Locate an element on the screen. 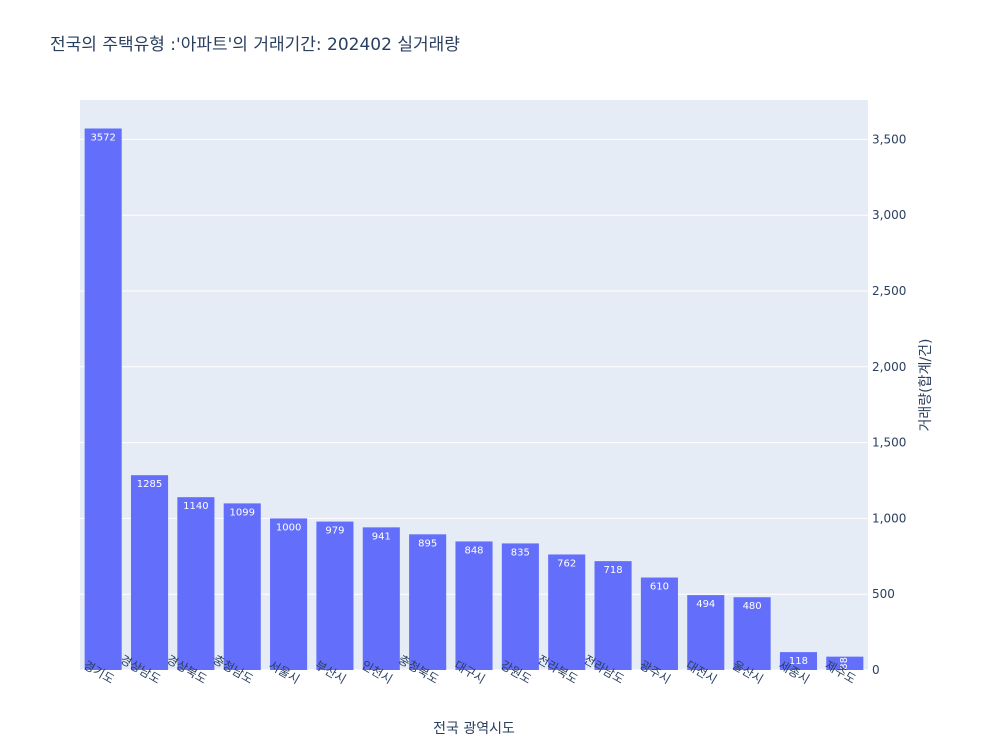 This screenshot has width=1000, height=750. bar-data-label: 941 is located at coordinates (381, 536).